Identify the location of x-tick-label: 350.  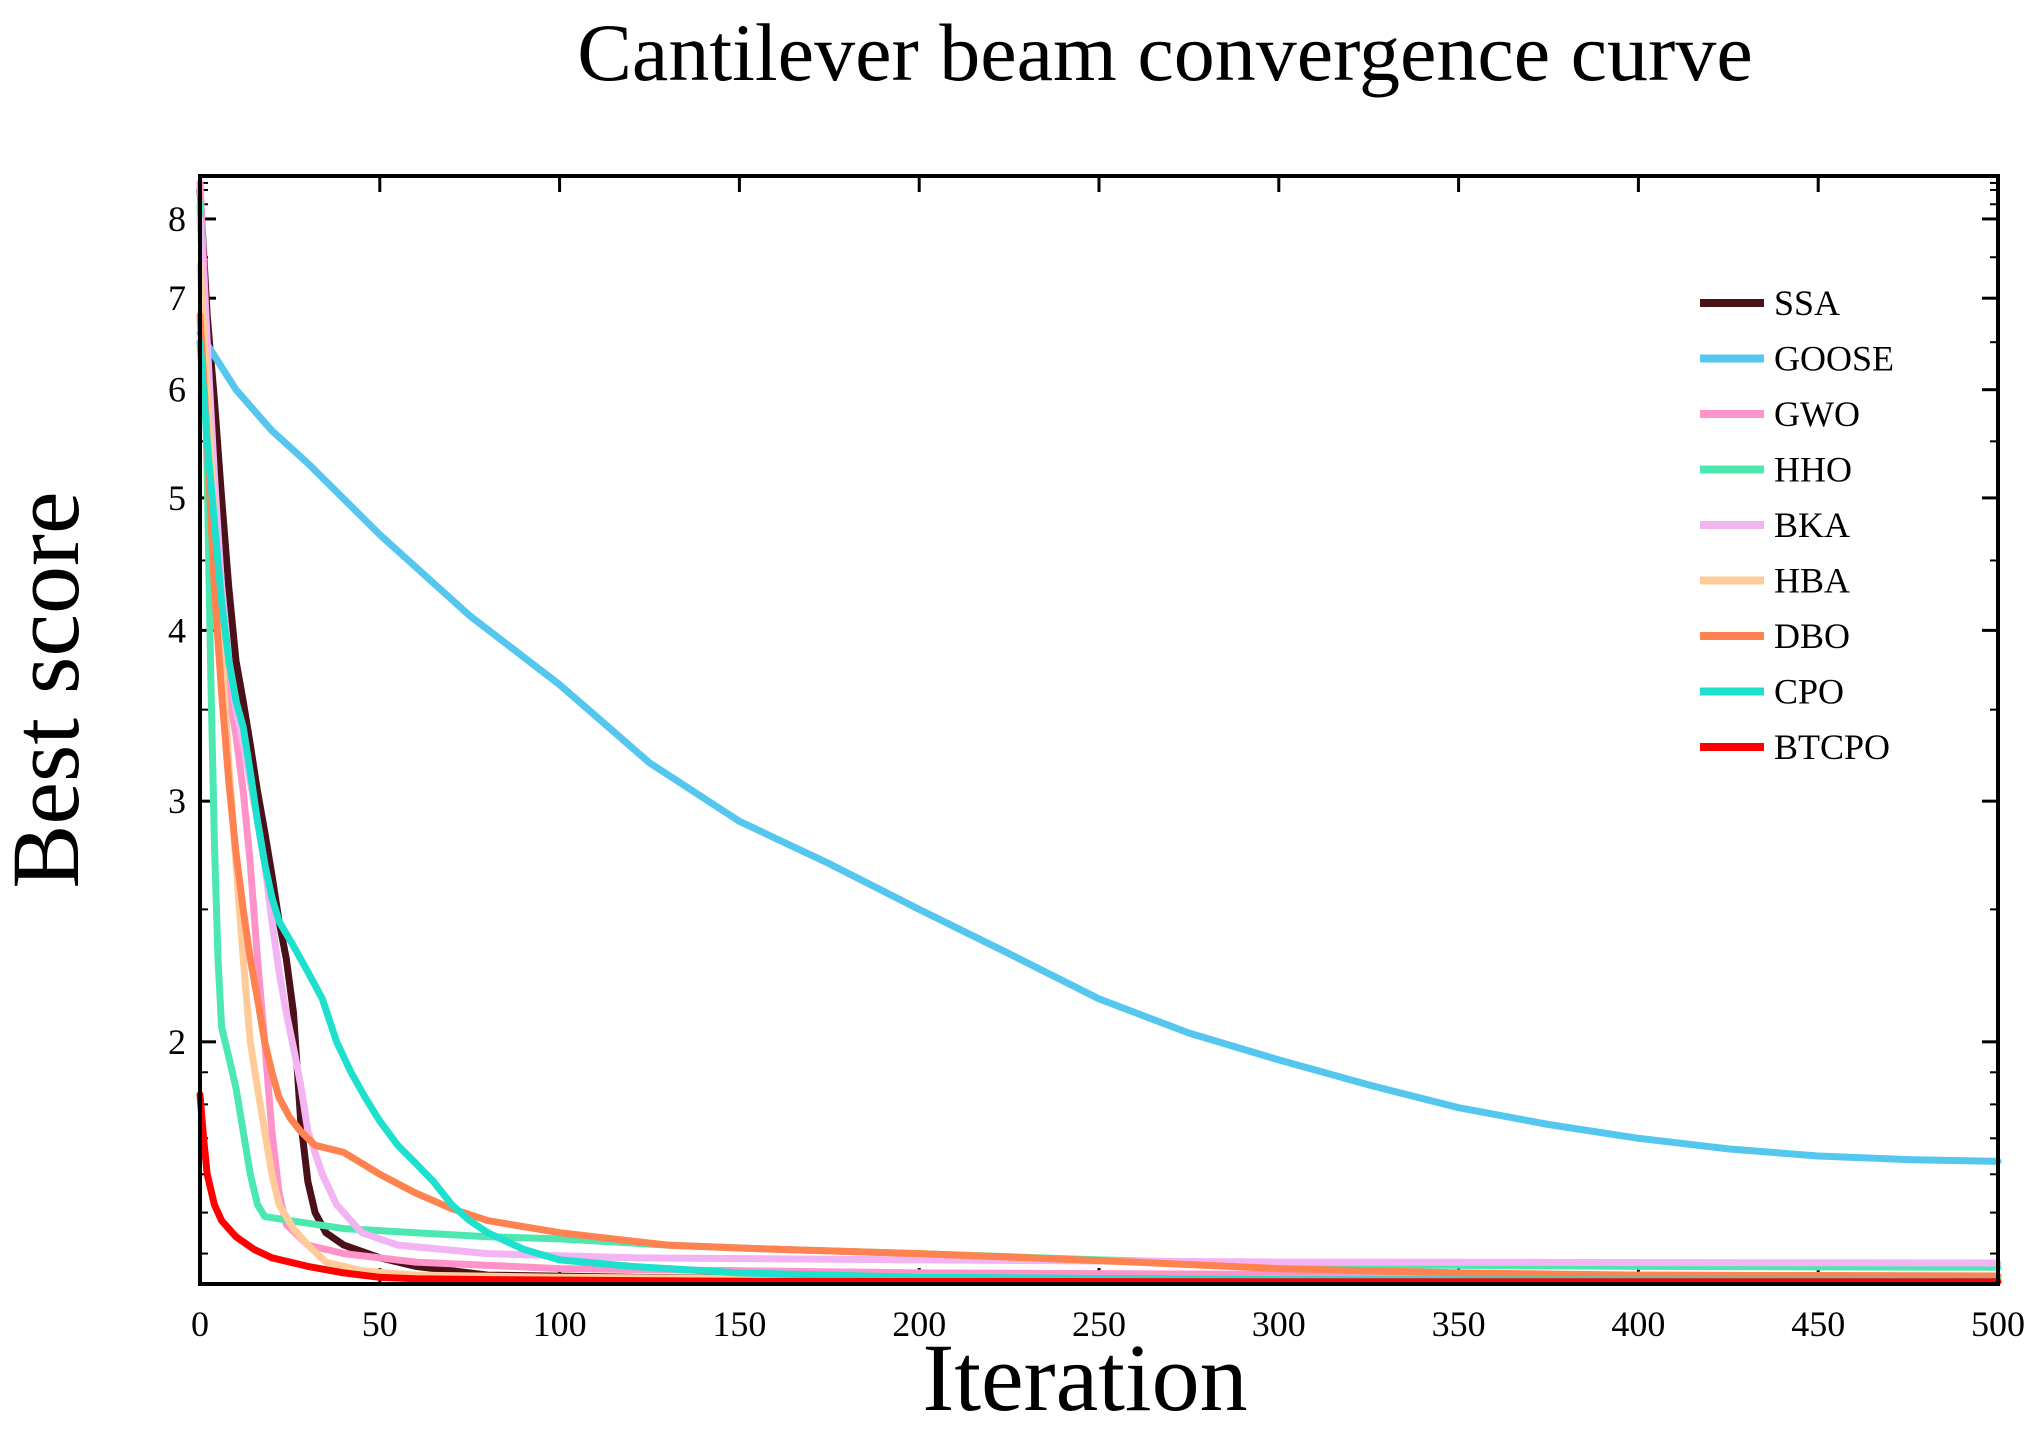
(1459, 1324).